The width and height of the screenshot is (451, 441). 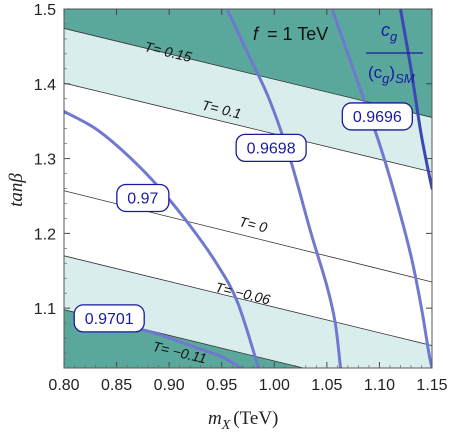 What do you see at coordinates (326, 385) in the screenshot?
I see `x-tick-label: 1.05` at bounding box center [326, 385].